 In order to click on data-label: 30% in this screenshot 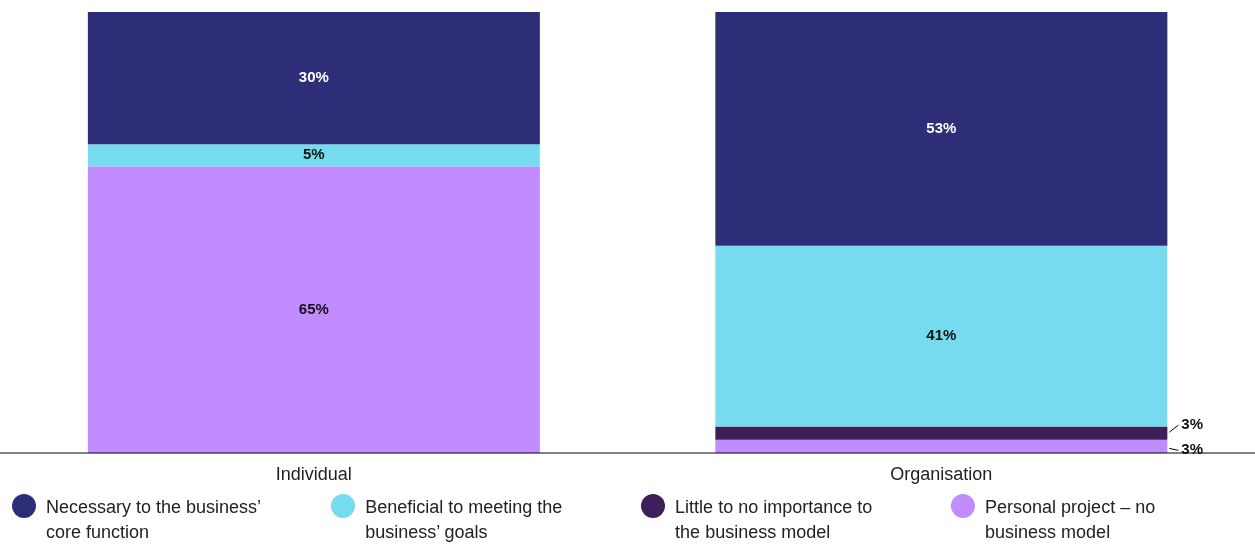, I will do `click(313, 77)`.